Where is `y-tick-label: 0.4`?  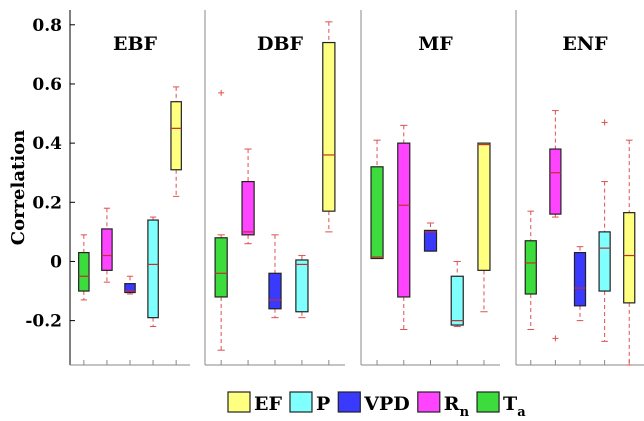 y-tick-label: 0.4 is located at coordinates (47, 144).